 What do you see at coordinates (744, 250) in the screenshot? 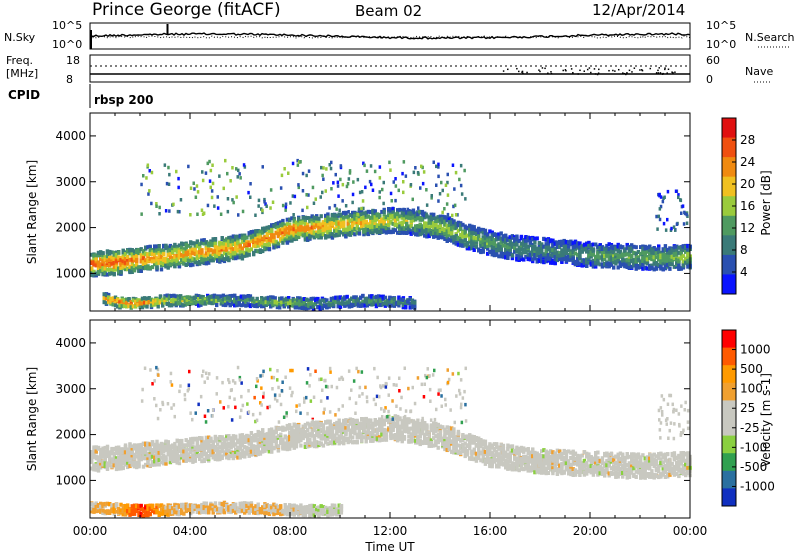
I see `colorbar-tick-label: 8` at bounding box center [744, 250].